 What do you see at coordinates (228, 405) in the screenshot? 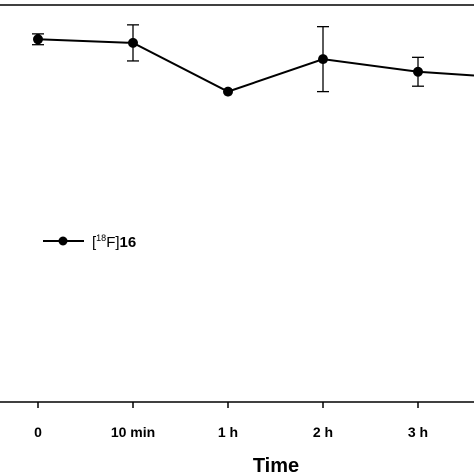
I see `x-ticks` at bounding box center [228, 405].